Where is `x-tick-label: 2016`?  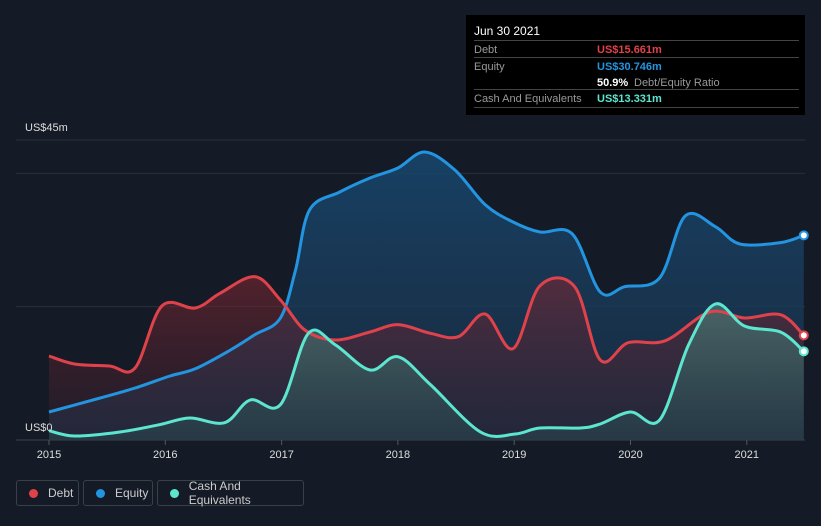
x-tick-label: 2016 is located at coordinates (165, 455).